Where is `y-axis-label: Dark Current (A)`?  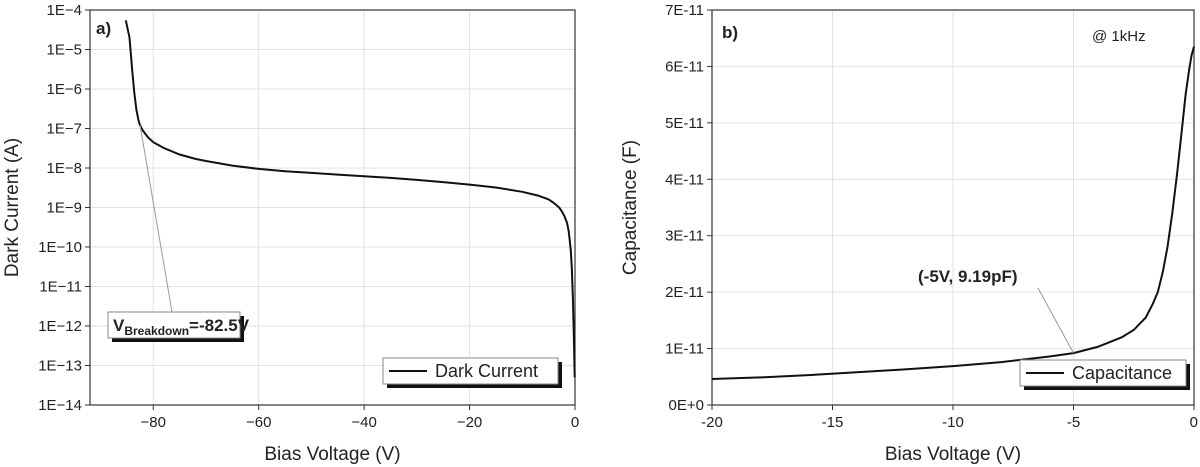
y-axis-label: Dark Current (A) is located at coordinates (12, 207).